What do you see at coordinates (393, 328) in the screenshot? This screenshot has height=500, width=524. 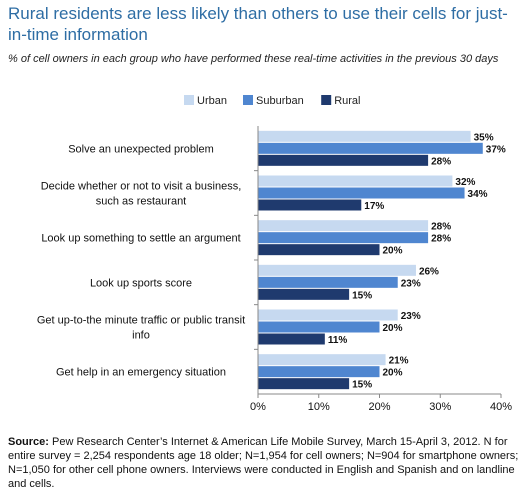 I see `data-label-suburban-4: 20%` at bounding box center [393, 328].